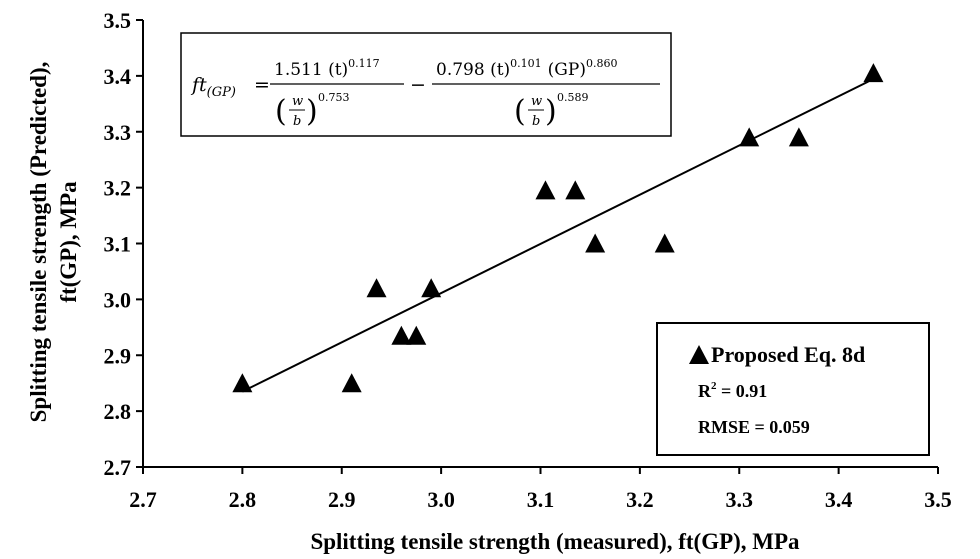  I want to click on term2-den-lparen: (, so click(520, 111).